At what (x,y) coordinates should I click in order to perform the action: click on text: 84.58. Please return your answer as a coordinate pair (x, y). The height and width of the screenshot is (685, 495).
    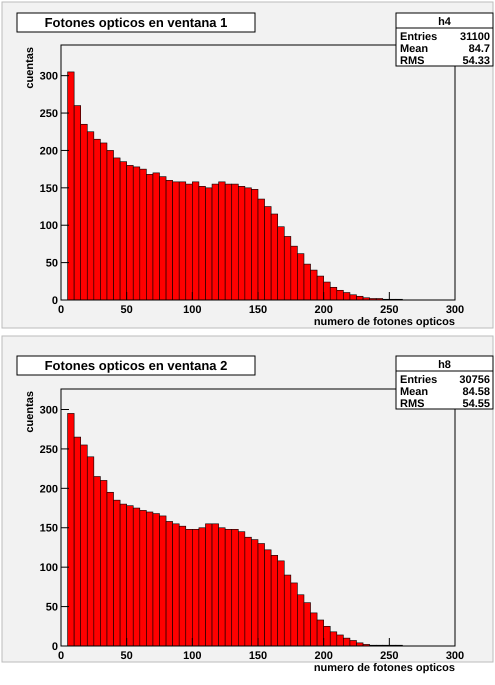
    Looking at the image, I should click on (476, 392).